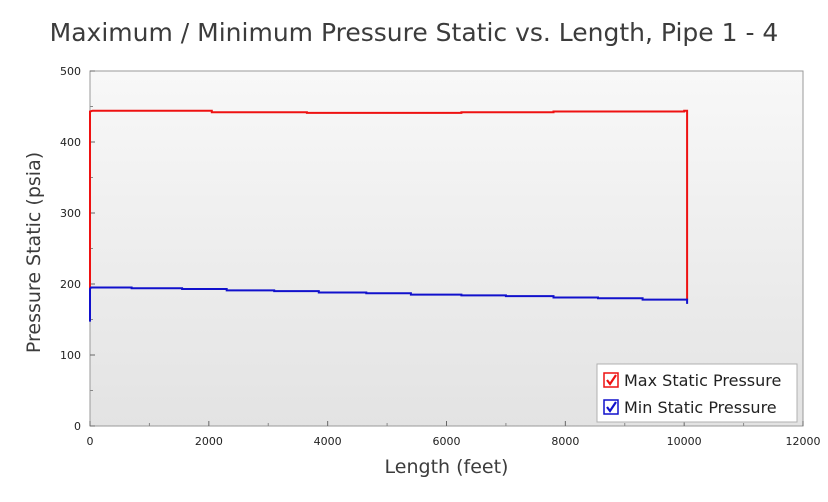  What do you see at coordinates (34, 252) in the screenshot?
I see `y-axis-label: Pressure Static (psia)` at bounding box center [34, 252].